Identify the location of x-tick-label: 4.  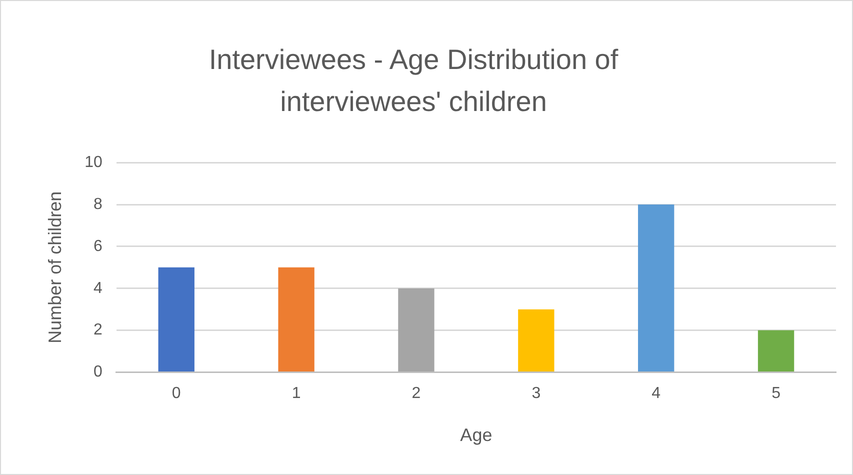
(656, 393).